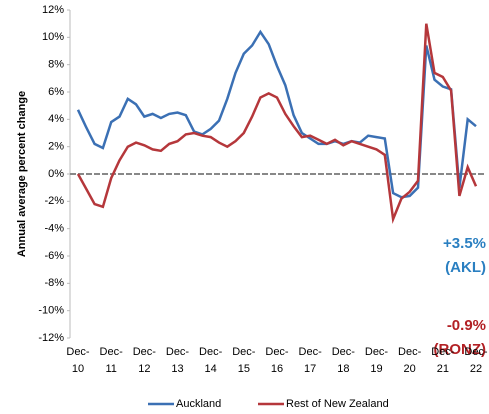  What do you see at coordinates (337, 404) in the screenshot?
I see `legend-label: Rest of New Zealand` at bounding box center [337, 404].